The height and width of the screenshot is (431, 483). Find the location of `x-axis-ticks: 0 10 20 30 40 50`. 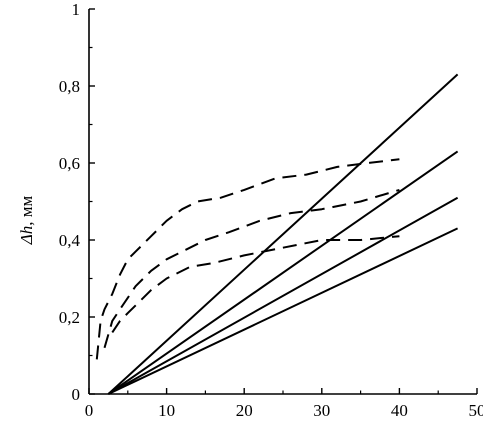

x-axis-ticks: 0 10 20 30 40 50 is located at coordinates (284, 404).